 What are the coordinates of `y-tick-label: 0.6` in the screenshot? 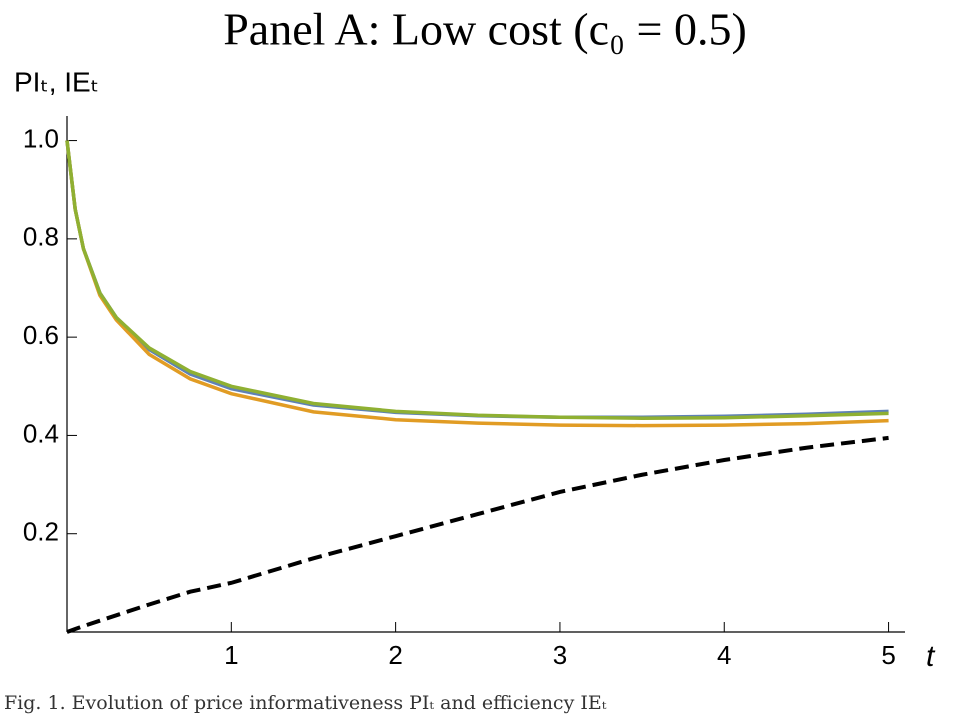 It's located at (41, 335).